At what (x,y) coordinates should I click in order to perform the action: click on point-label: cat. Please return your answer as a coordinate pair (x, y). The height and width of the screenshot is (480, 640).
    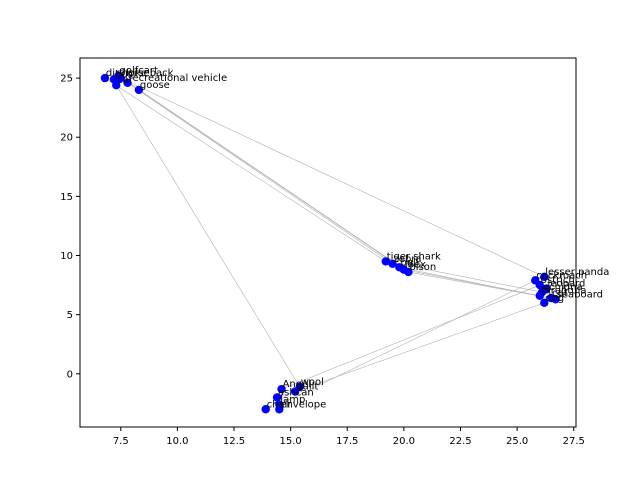
    Looking at the image, I should click on (560, 293).